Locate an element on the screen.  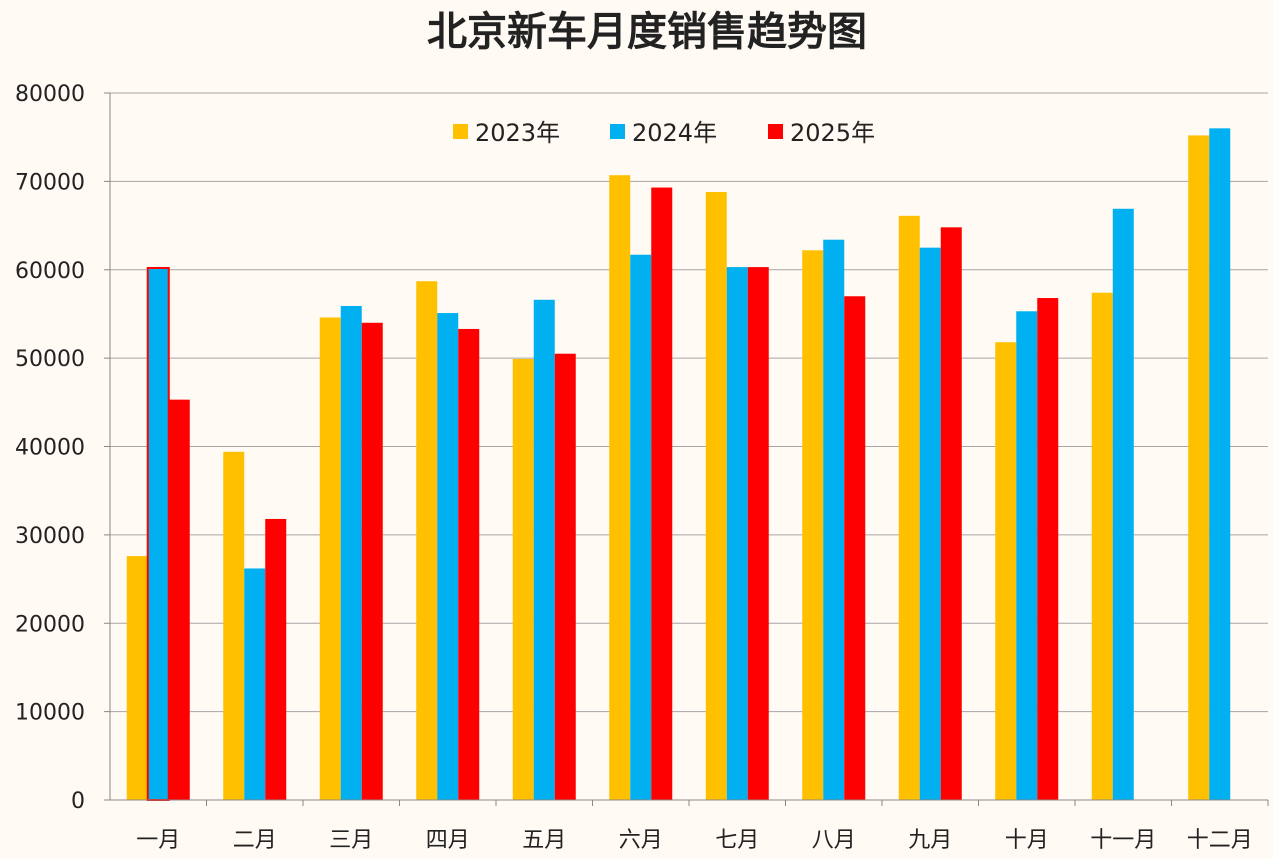
bar-2023年-七月 is located at coordinates (716, 496).